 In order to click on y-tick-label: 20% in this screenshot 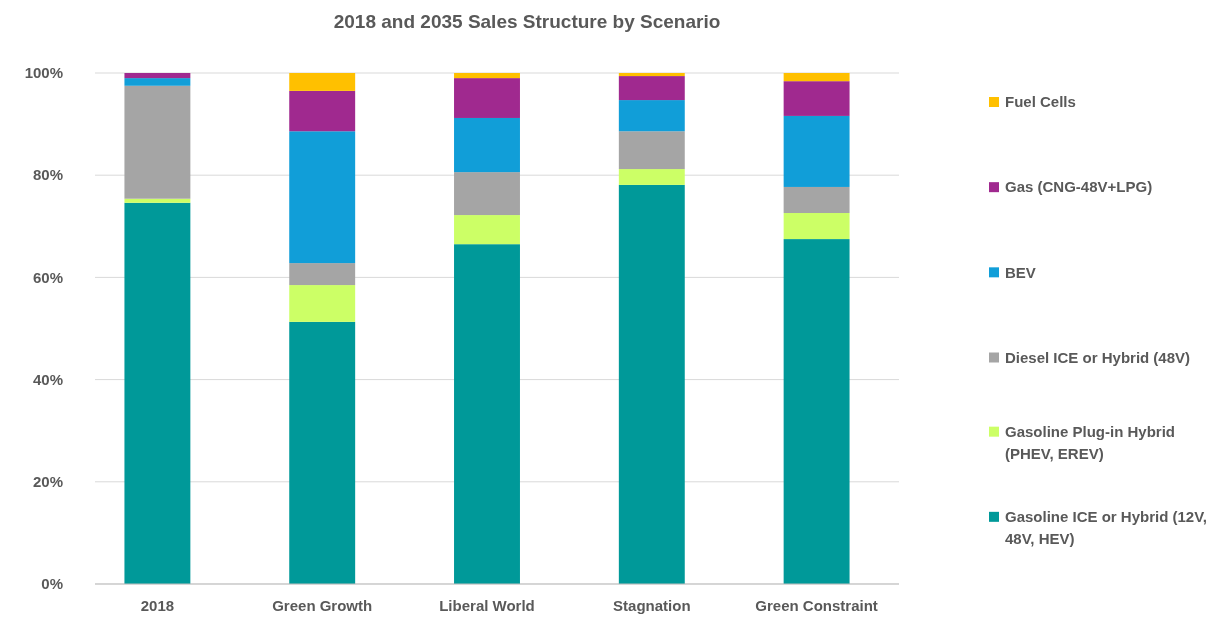, I will do `click(47, 482)`.